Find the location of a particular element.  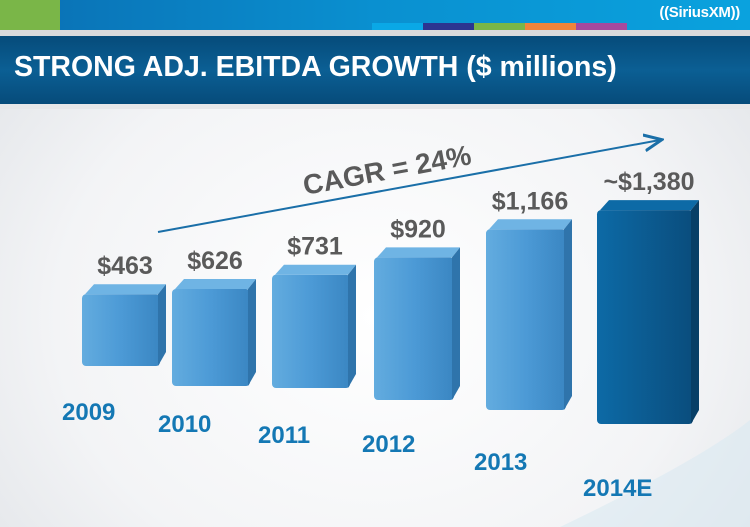

value-label: $1,166 is located at coordinates (530, 201).